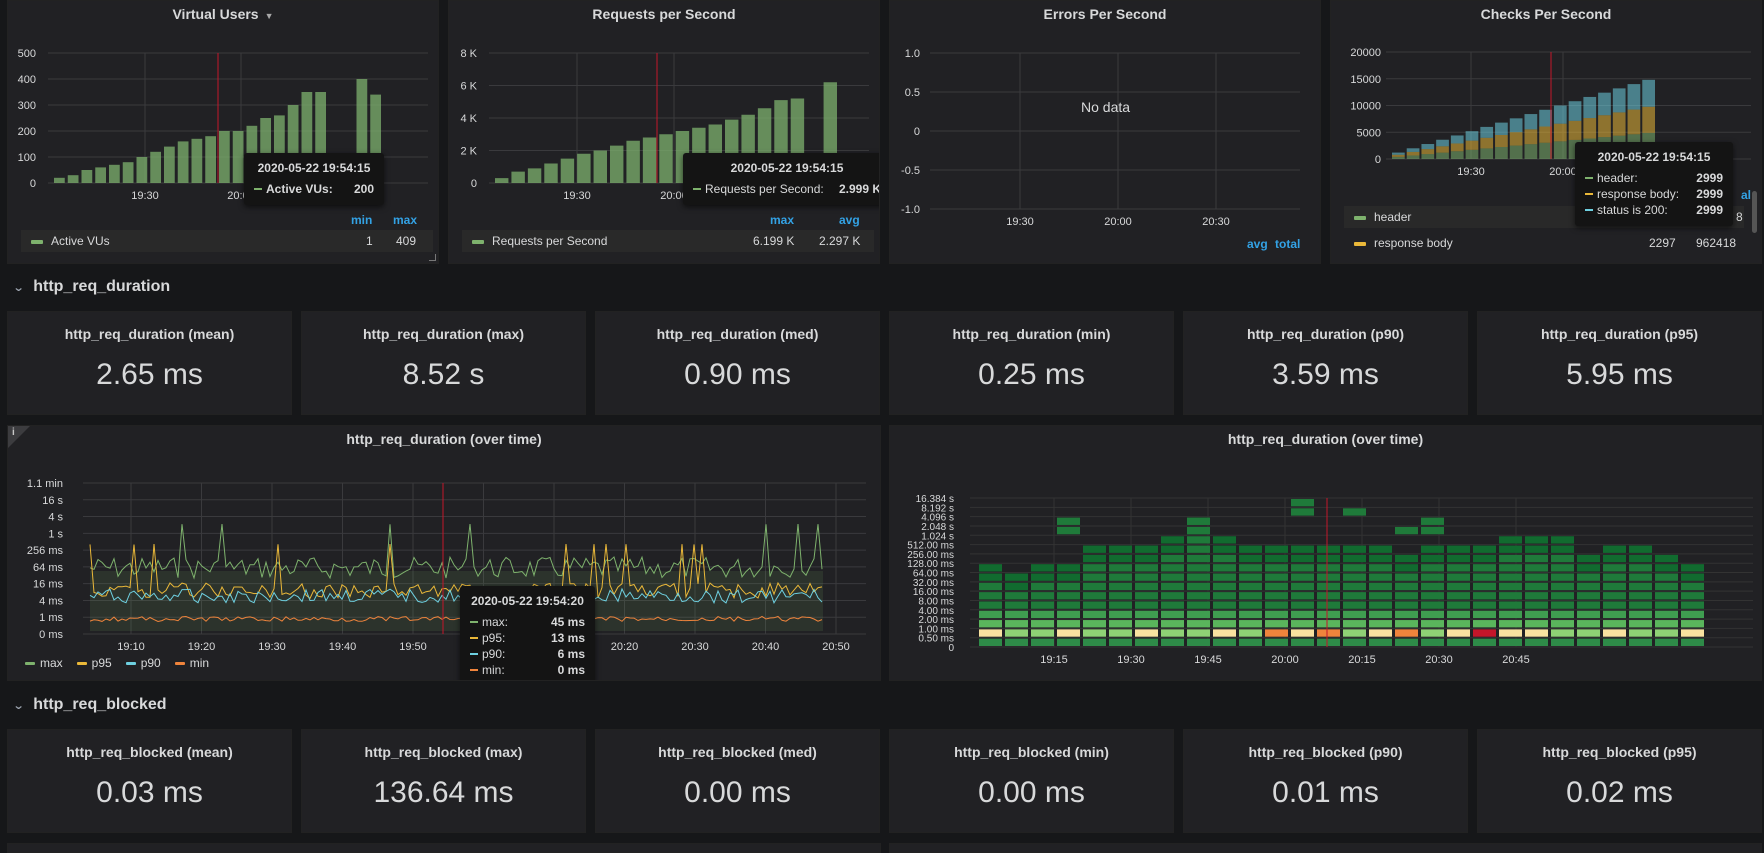 This screenshot has height=853, width=1764. I want to click on caret-down-icon: ▼, so click(269, 16).